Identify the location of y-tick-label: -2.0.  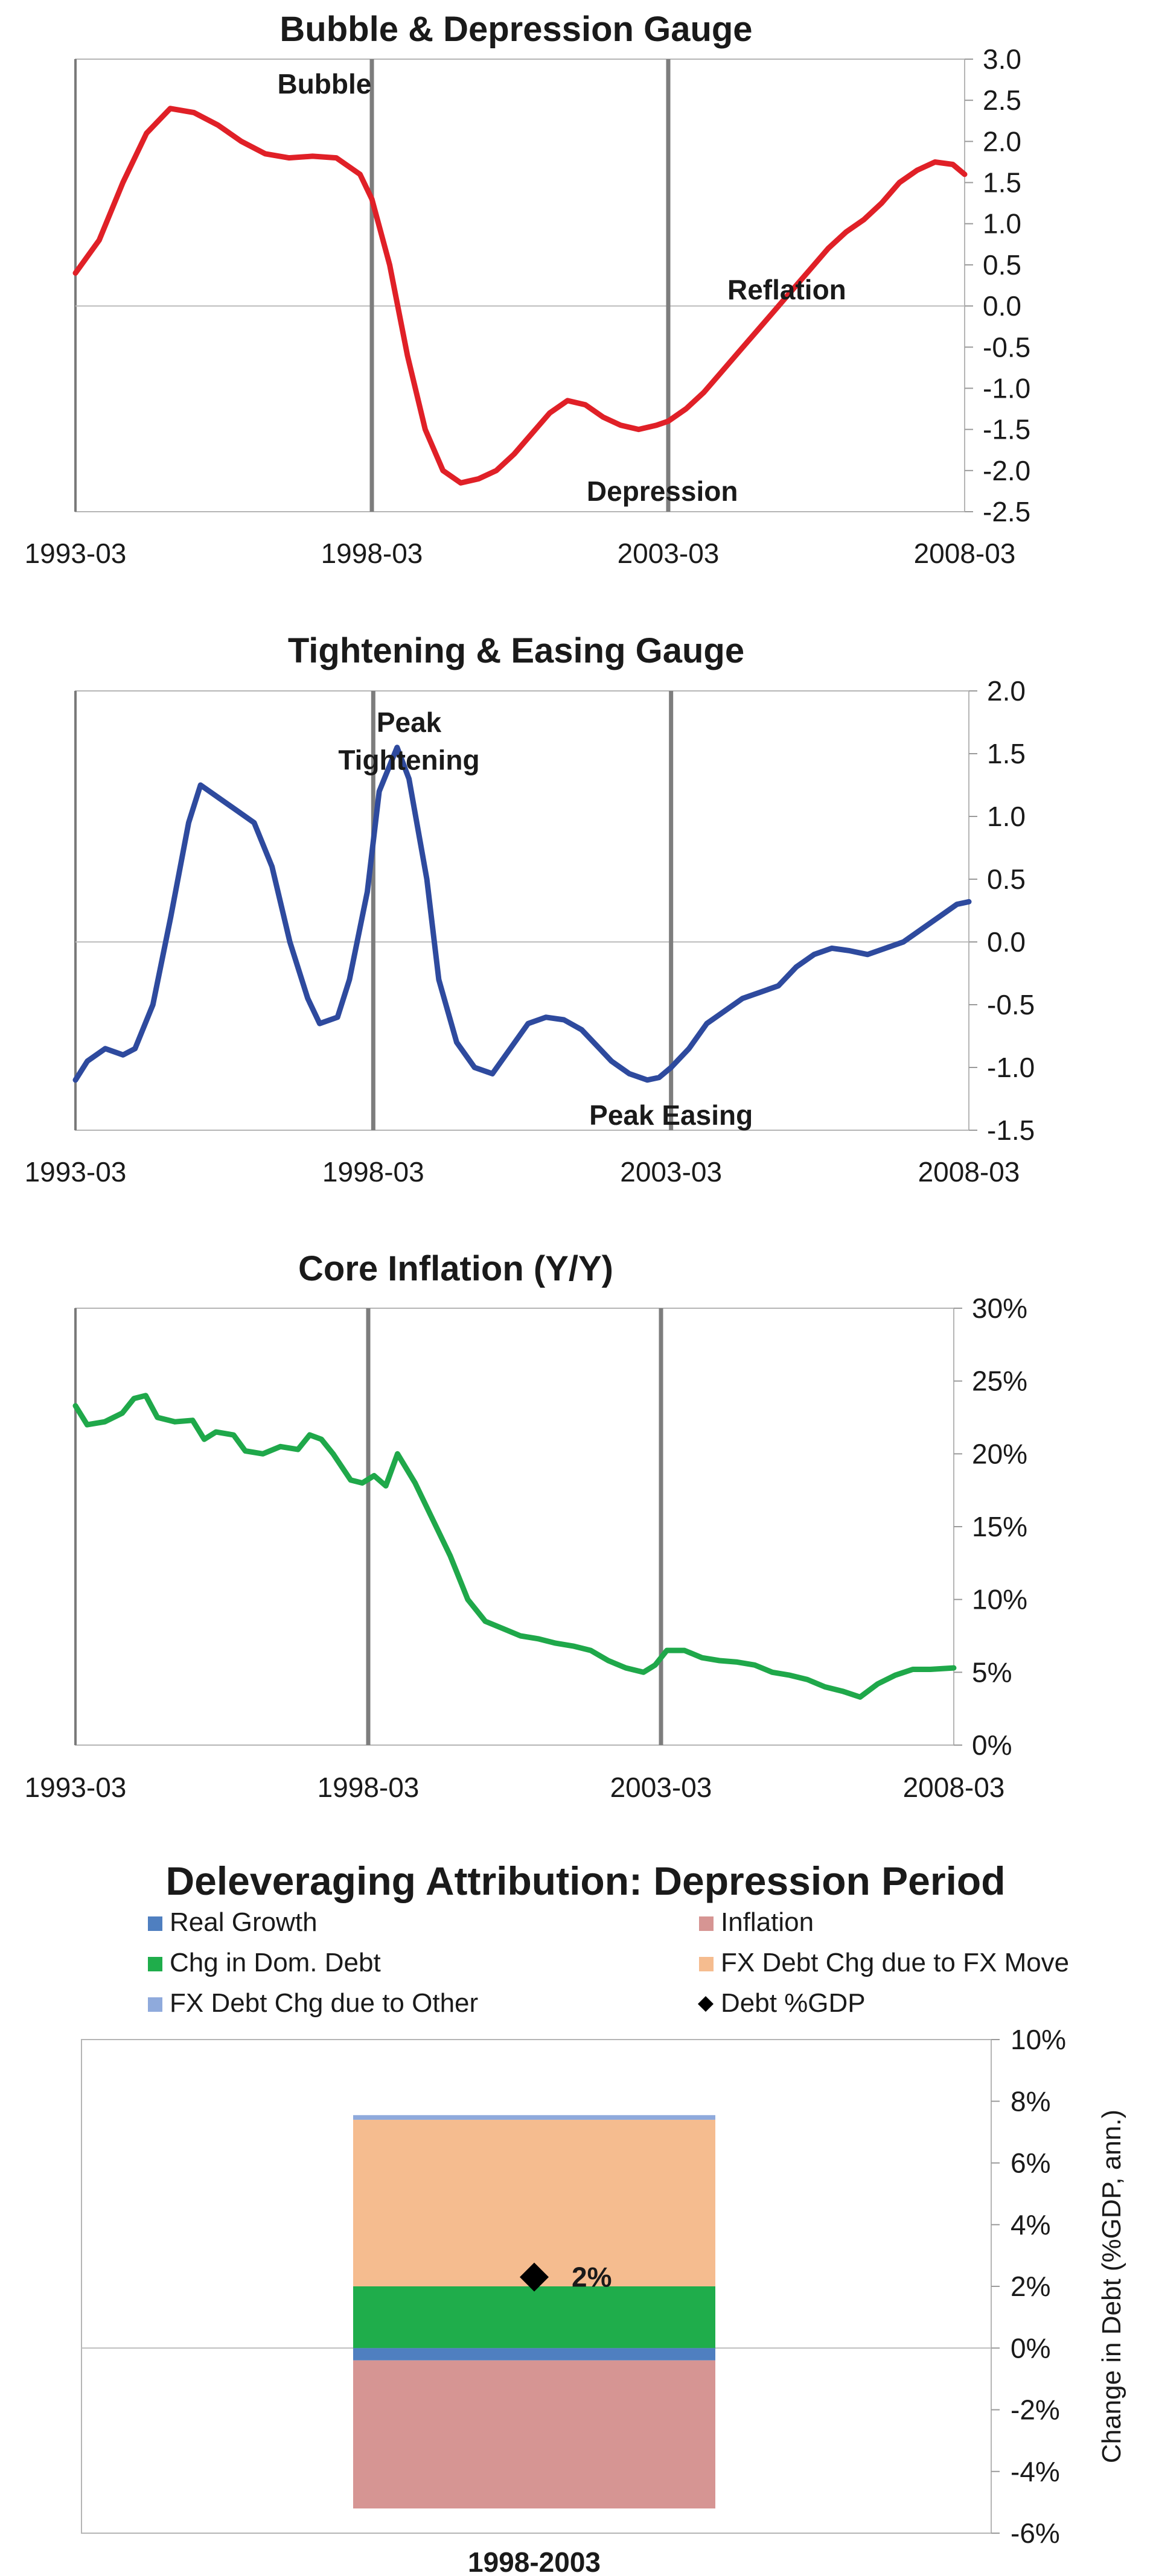
(1006, 471).